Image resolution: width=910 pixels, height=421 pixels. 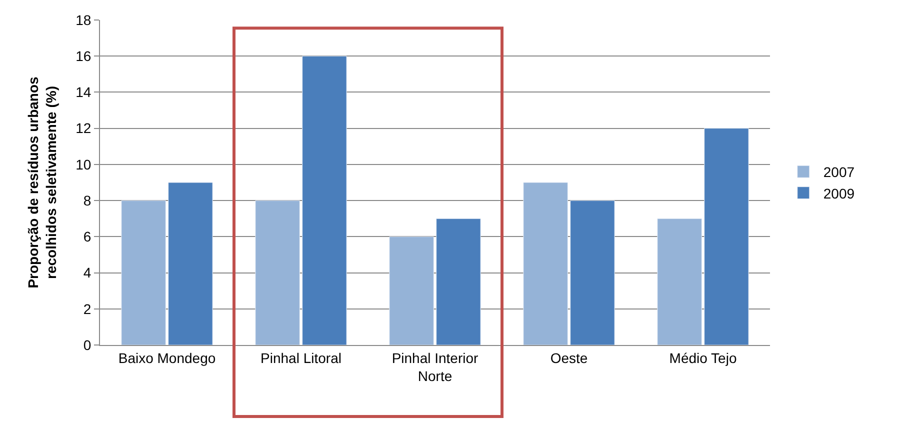 I want to click on x-tick-label: Pinhal Interior Norte, so click(x=435, y=367).